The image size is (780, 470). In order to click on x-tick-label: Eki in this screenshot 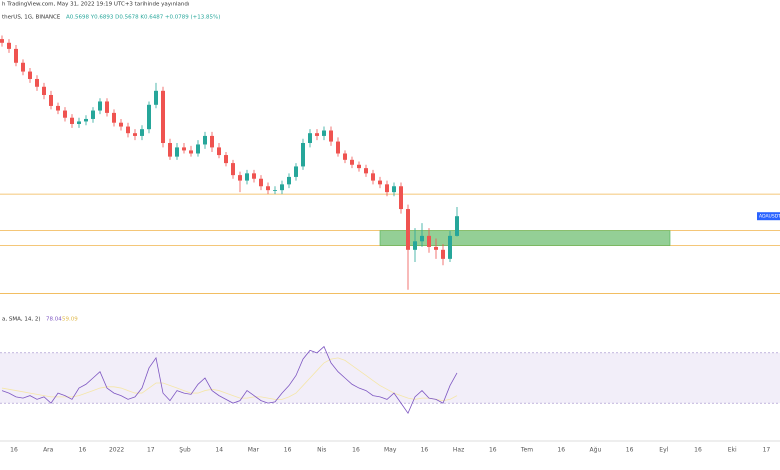, I will do `click(732, 450)`.